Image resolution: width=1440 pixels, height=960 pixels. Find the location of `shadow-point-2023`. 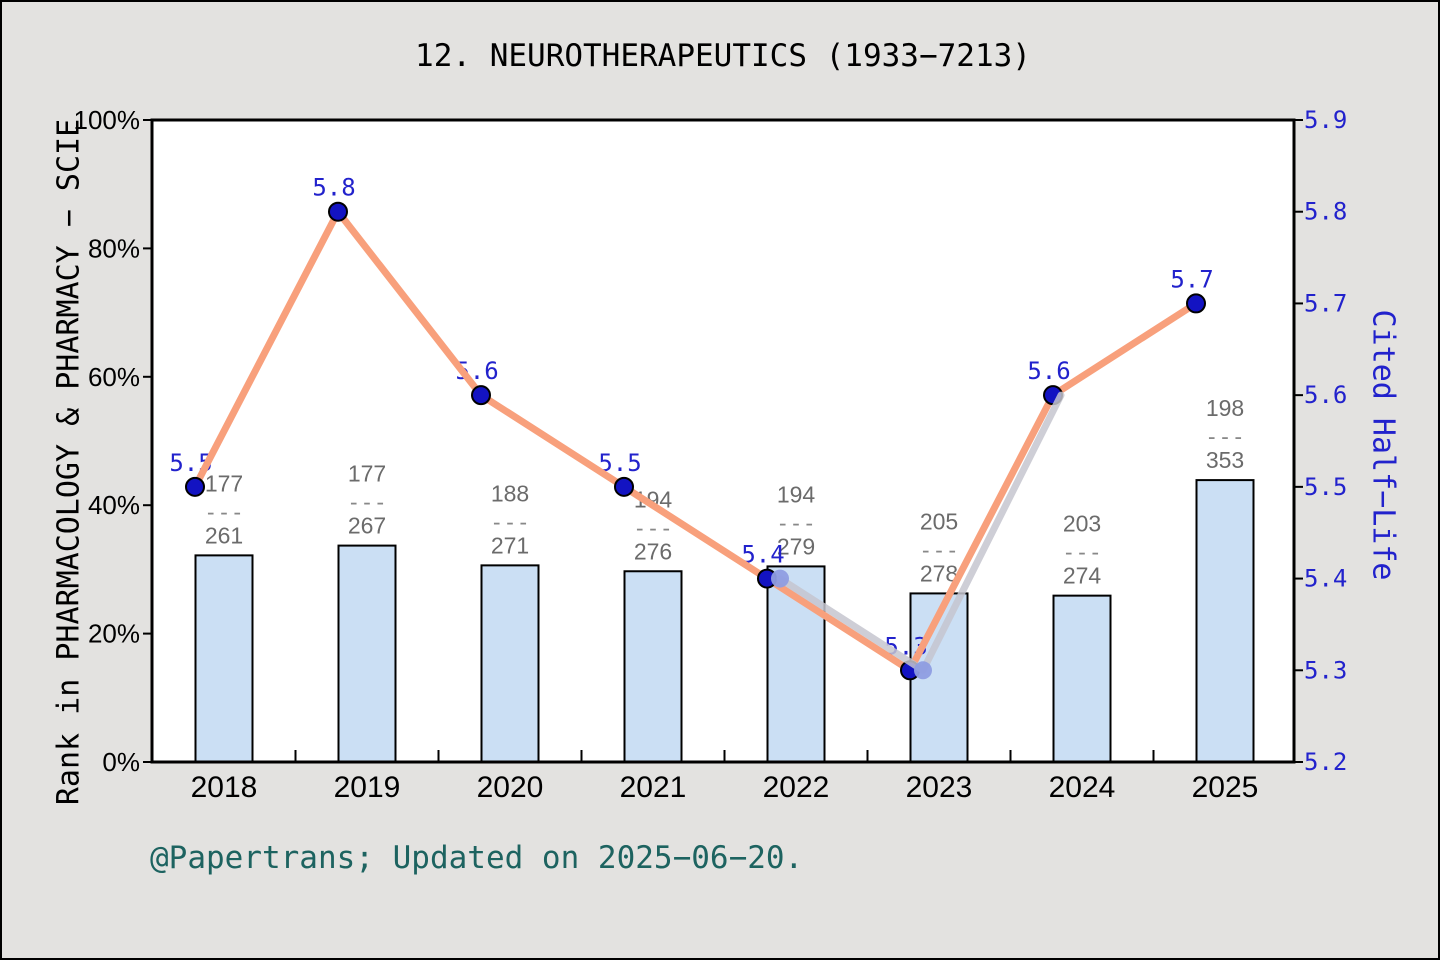

shadow-point-2023 is located at coordinates (923, 670).